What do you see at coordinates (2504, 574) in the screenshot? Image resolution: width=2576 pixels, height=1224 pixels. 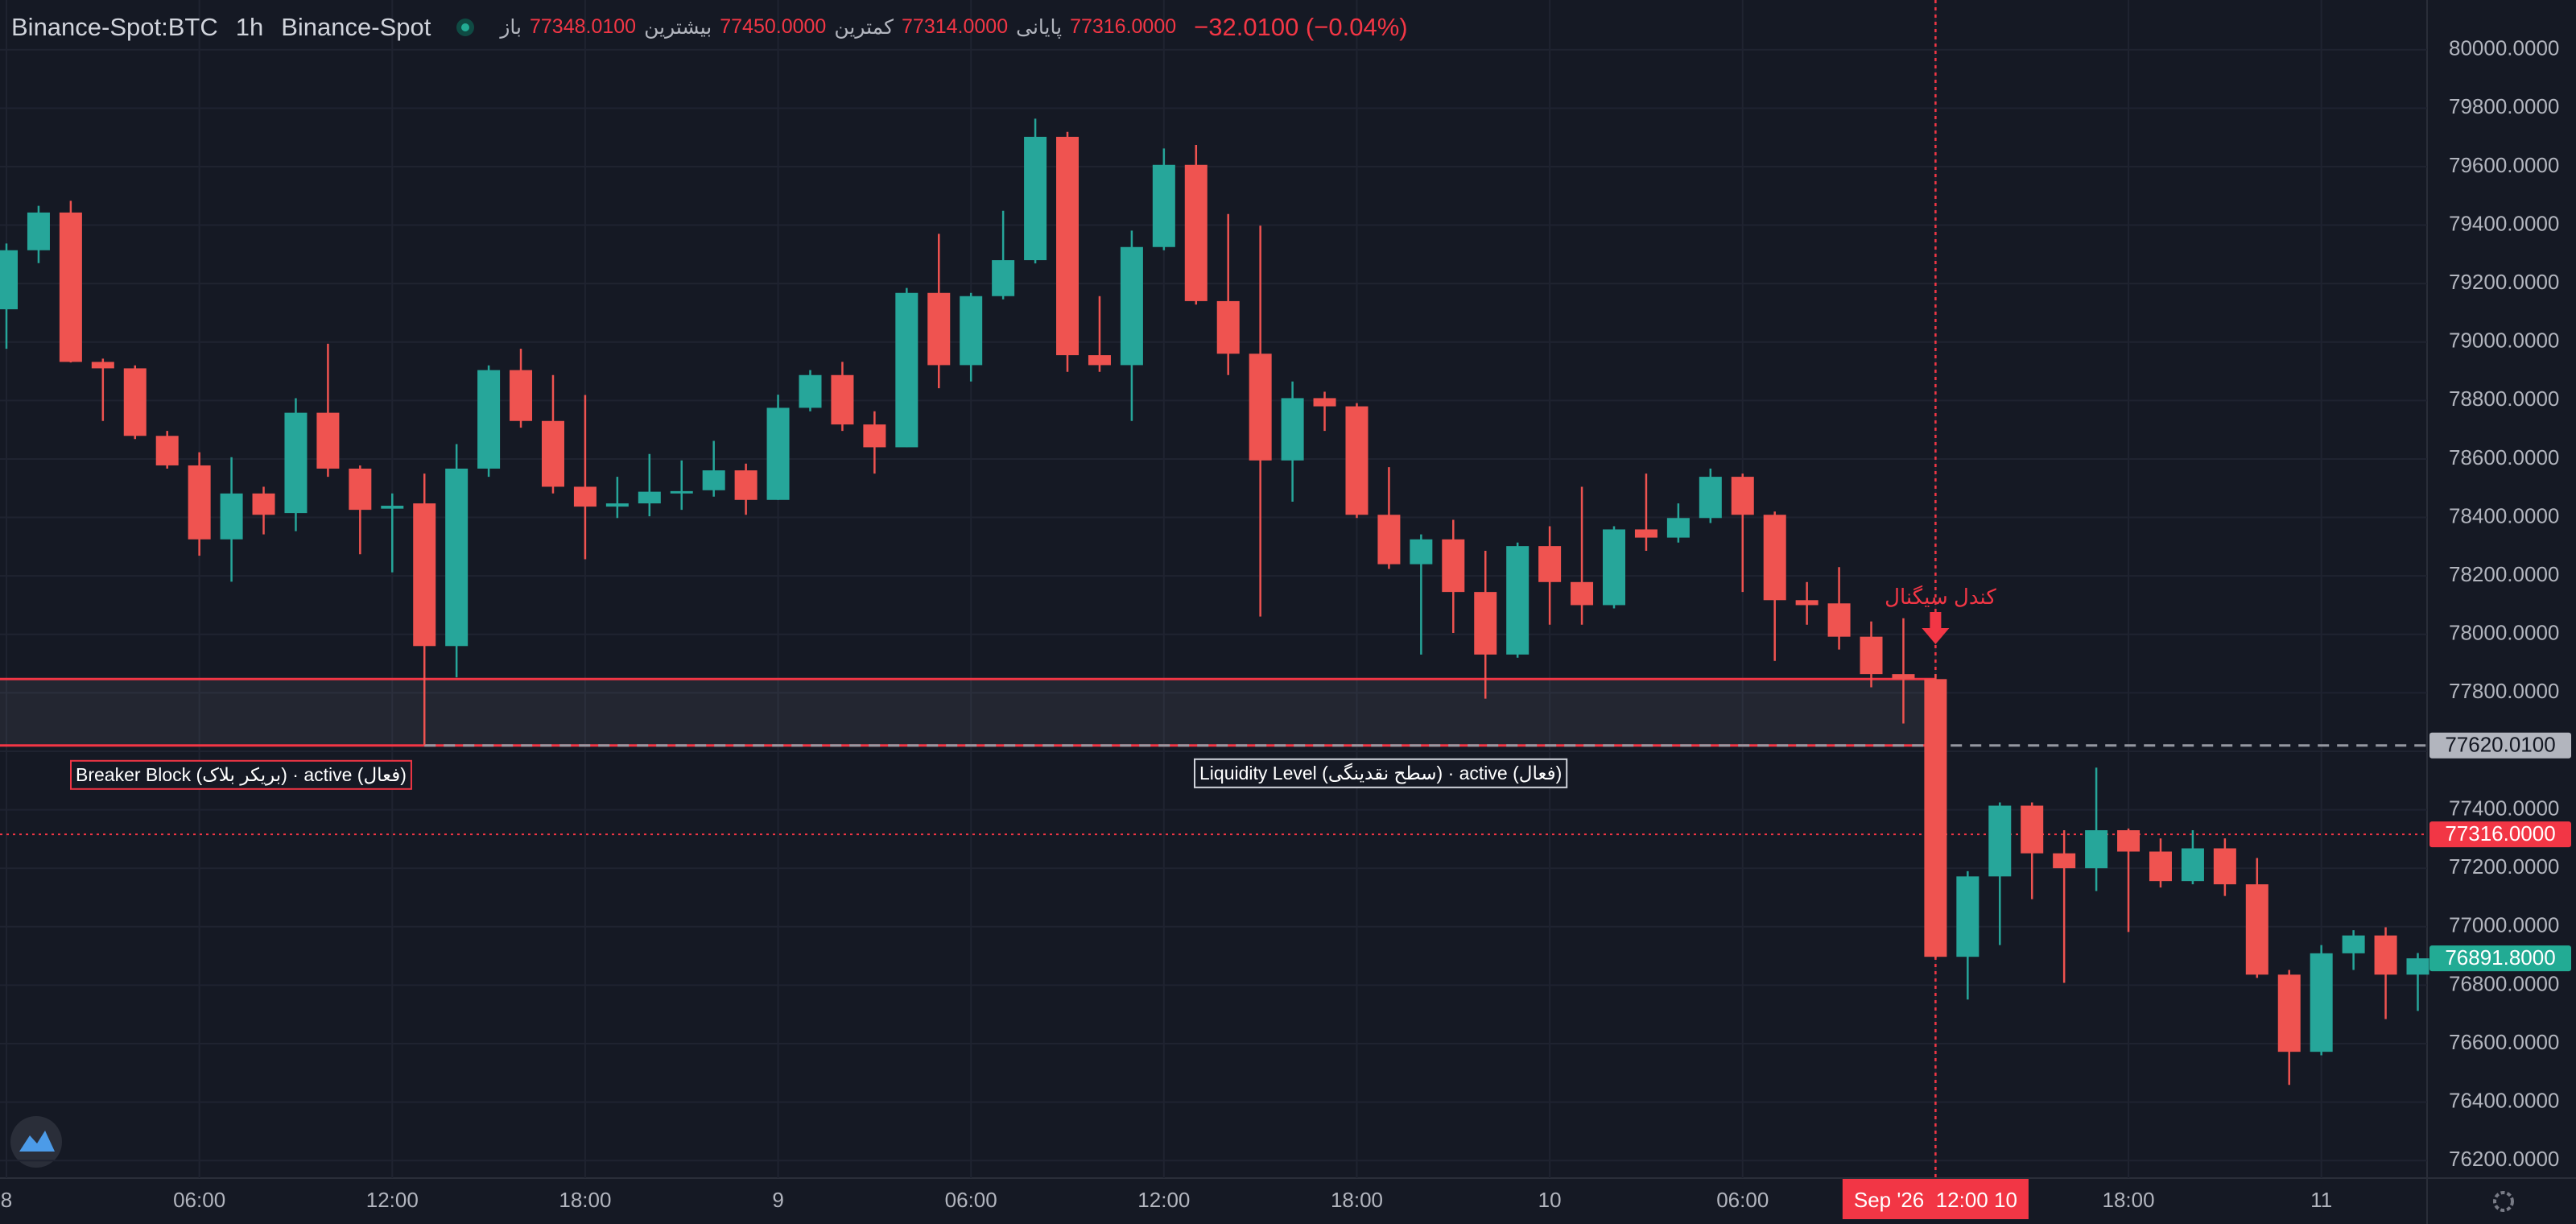 I see `y-tick-label: 78200.0000` at bounding box center [2504, 574].